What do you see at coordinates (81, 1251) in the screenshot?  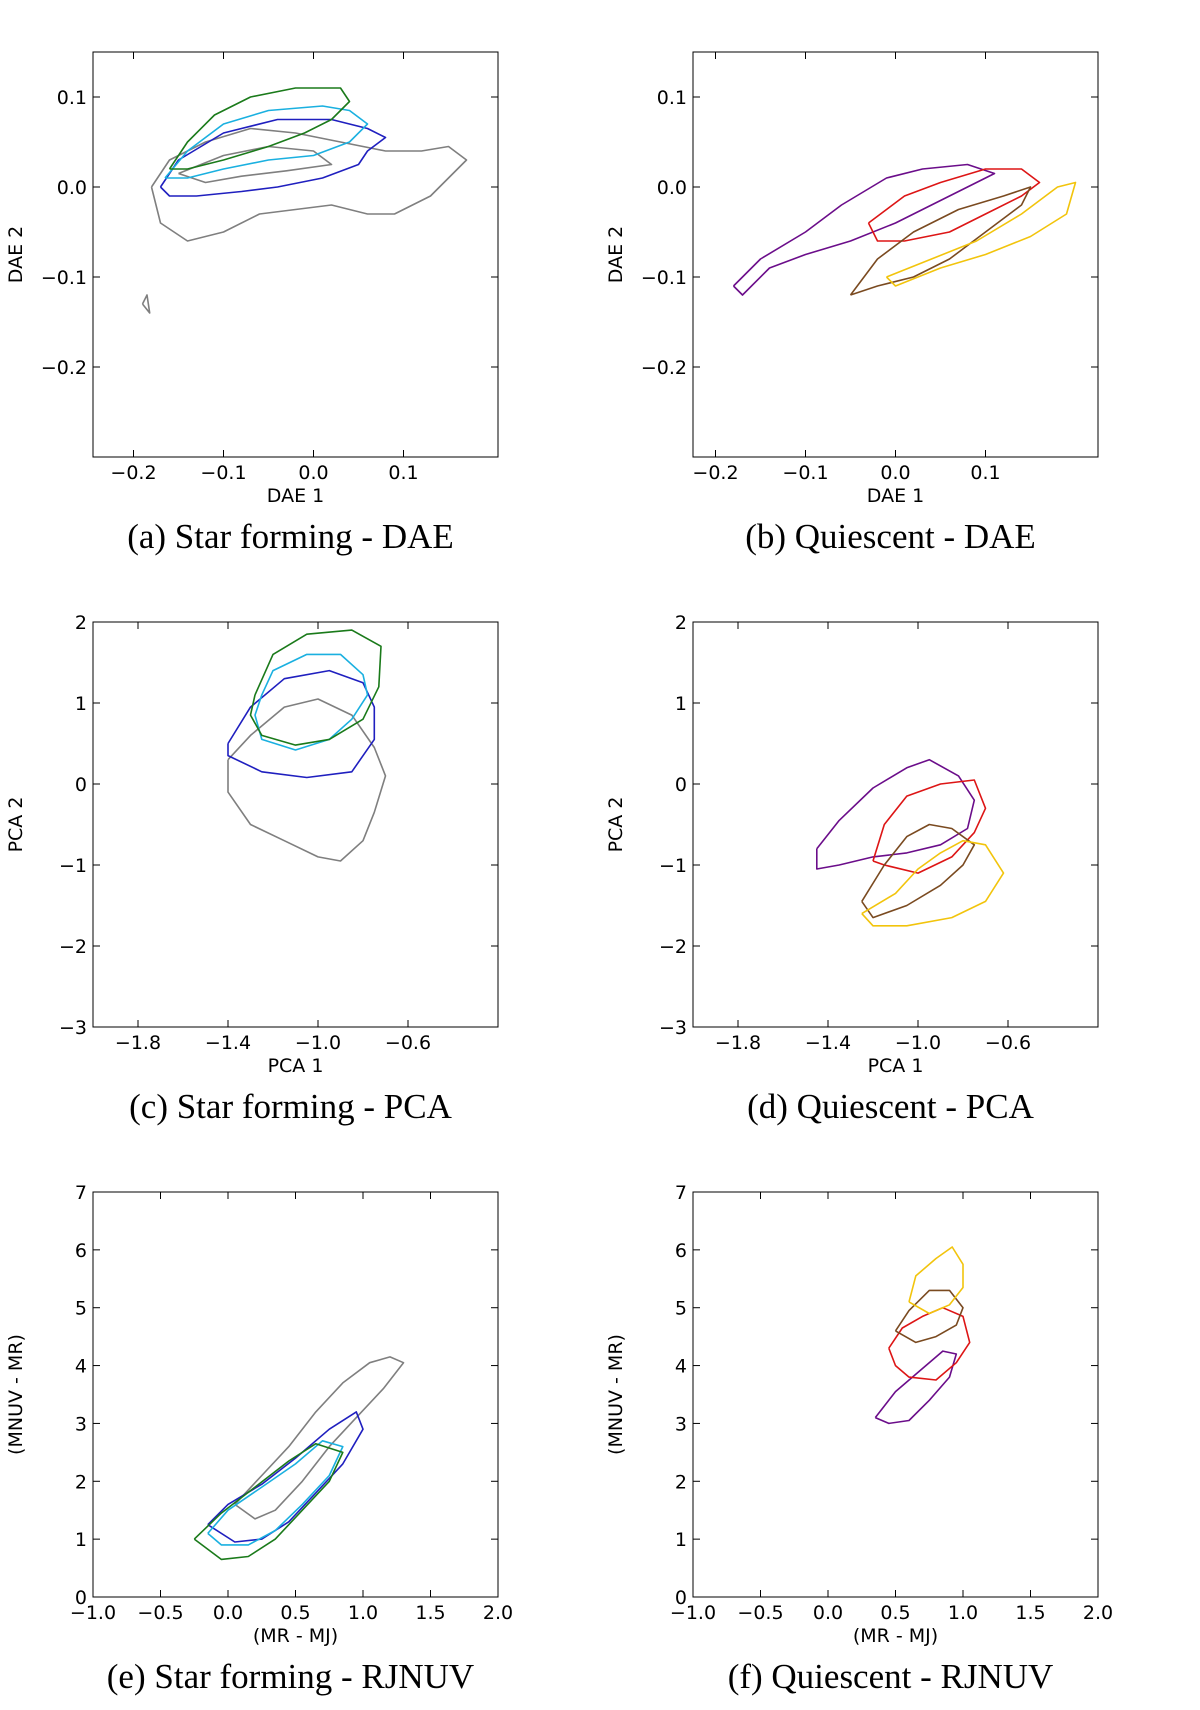 I see `y-tick-label-e-6: 6` at bounding box center [81, 1251].